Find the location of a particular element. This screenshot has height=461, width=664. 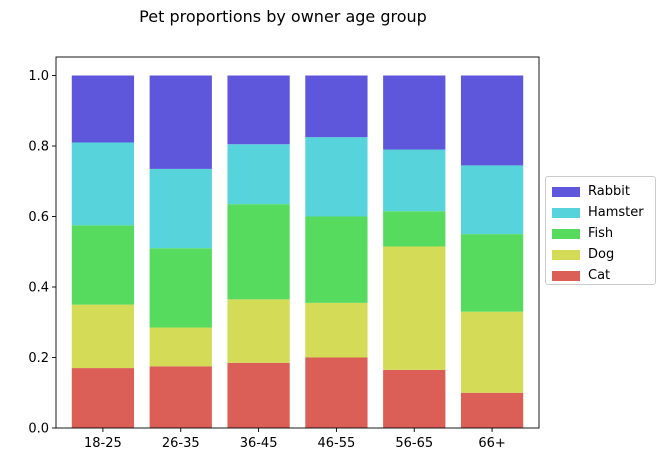

chart-legend: Rabbit Hamster Fish Dog Cat is located at coordinates (600, 230).